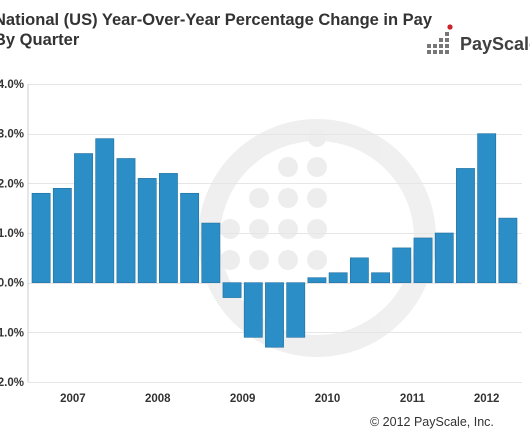  What do you see at coordinates (487, 399) in the screenshot?
I see `x-tick-label: 2012` at bounding box center [487, 399].